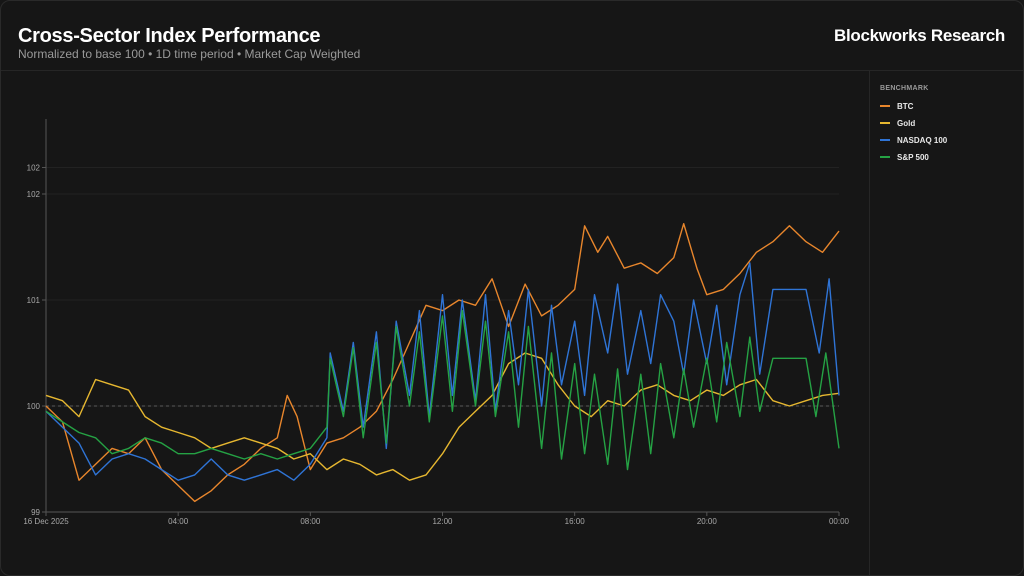 The height and width of the screenshot is (576, 1024). What do you see at coordinates (310, 521) in the screenshot?
I see `x-tick-label: 08:00` at bounding box center [310, 521].